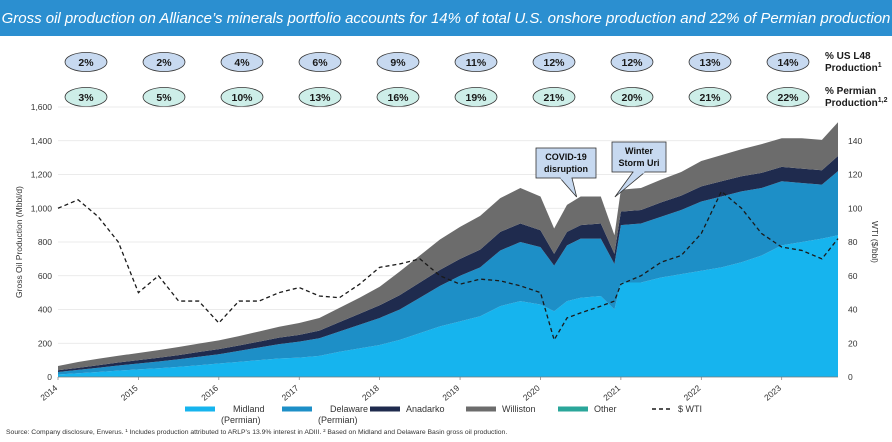  I want to click on pill-value-0-8: 13%, so click(710, 63).